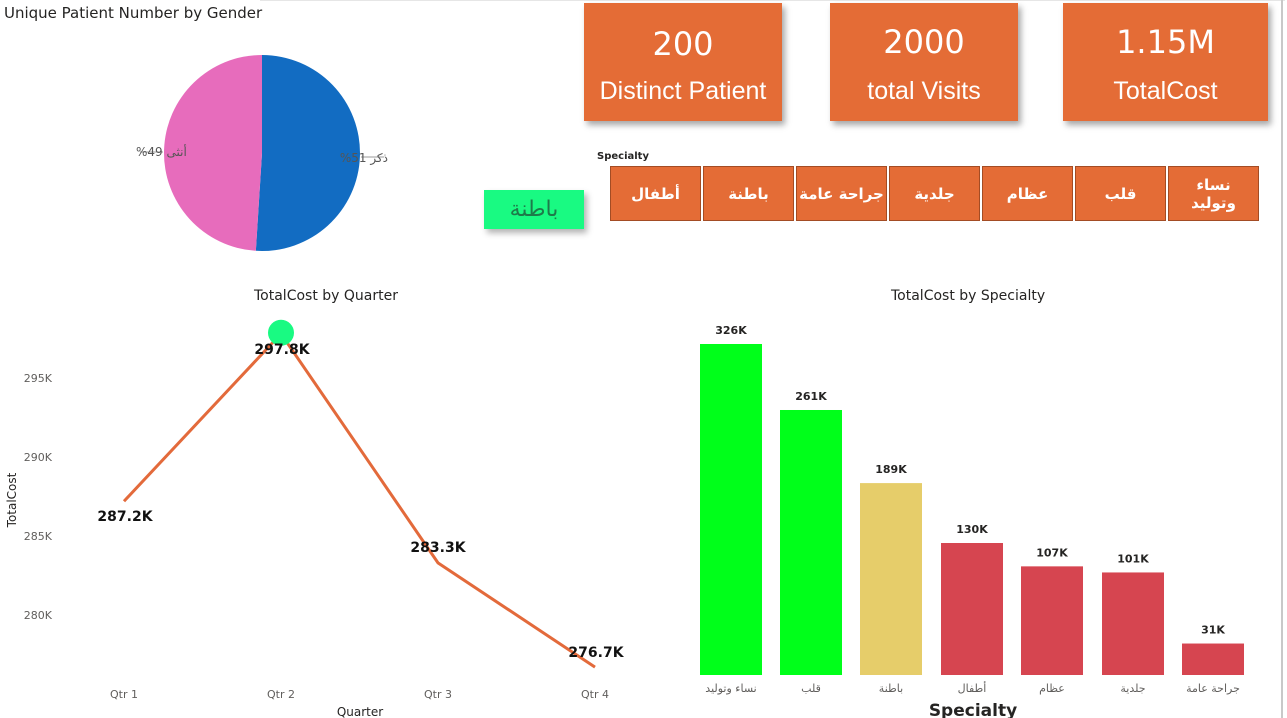 This screenshot has height=718, width=1287. Describe the element at coordinates (972, 688) in the screenshot. I see `x-tick-label: أطفال` at that location.